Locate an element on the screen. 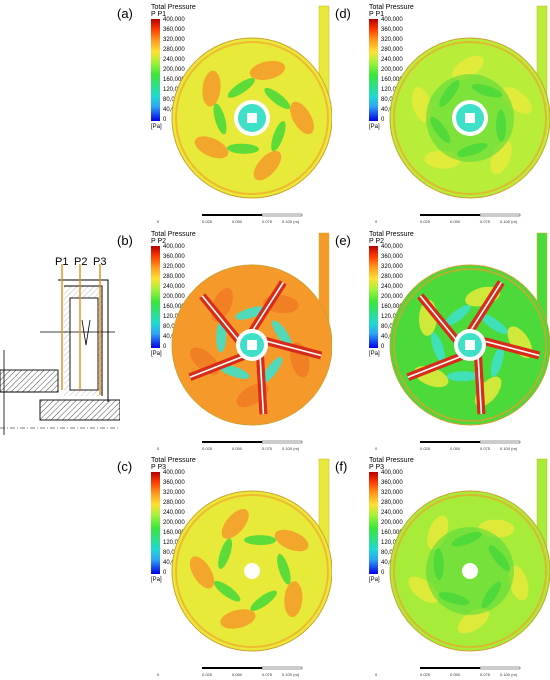  outer-rim is located at coordinates (470, 345).